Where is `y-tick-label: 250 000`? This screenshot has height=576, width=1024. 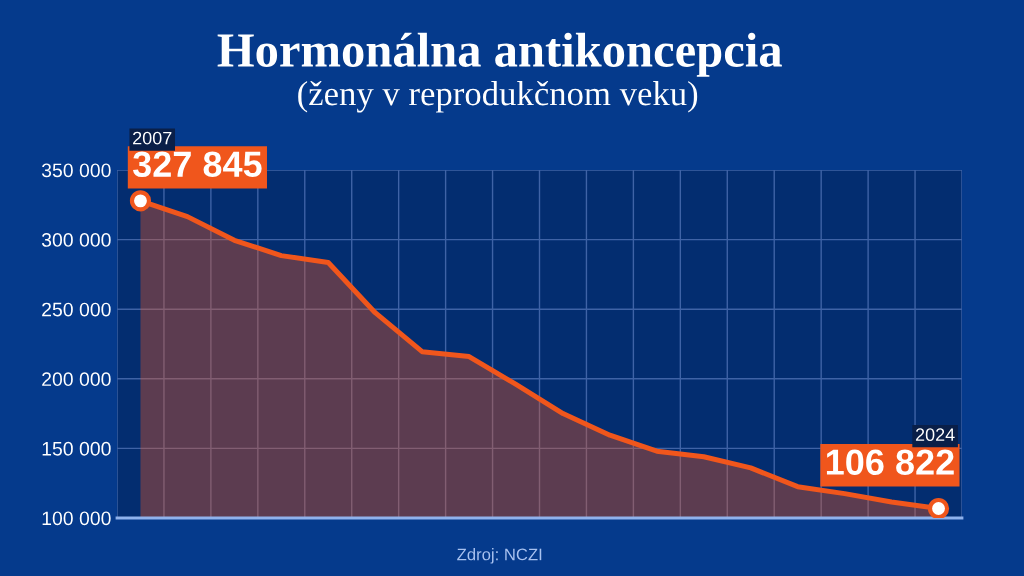
y-tick-label: 250 000 is located at coordinates (76, 309).